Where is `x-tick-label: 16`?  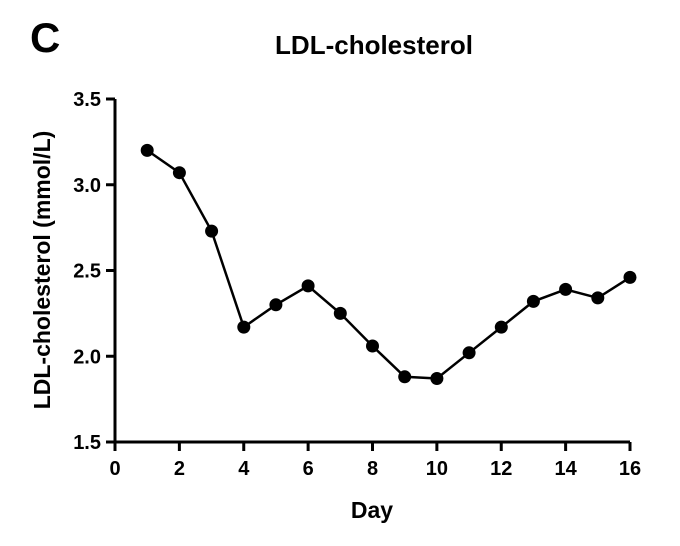 x-tick-label: 16 is located at coordinates (630, 469).